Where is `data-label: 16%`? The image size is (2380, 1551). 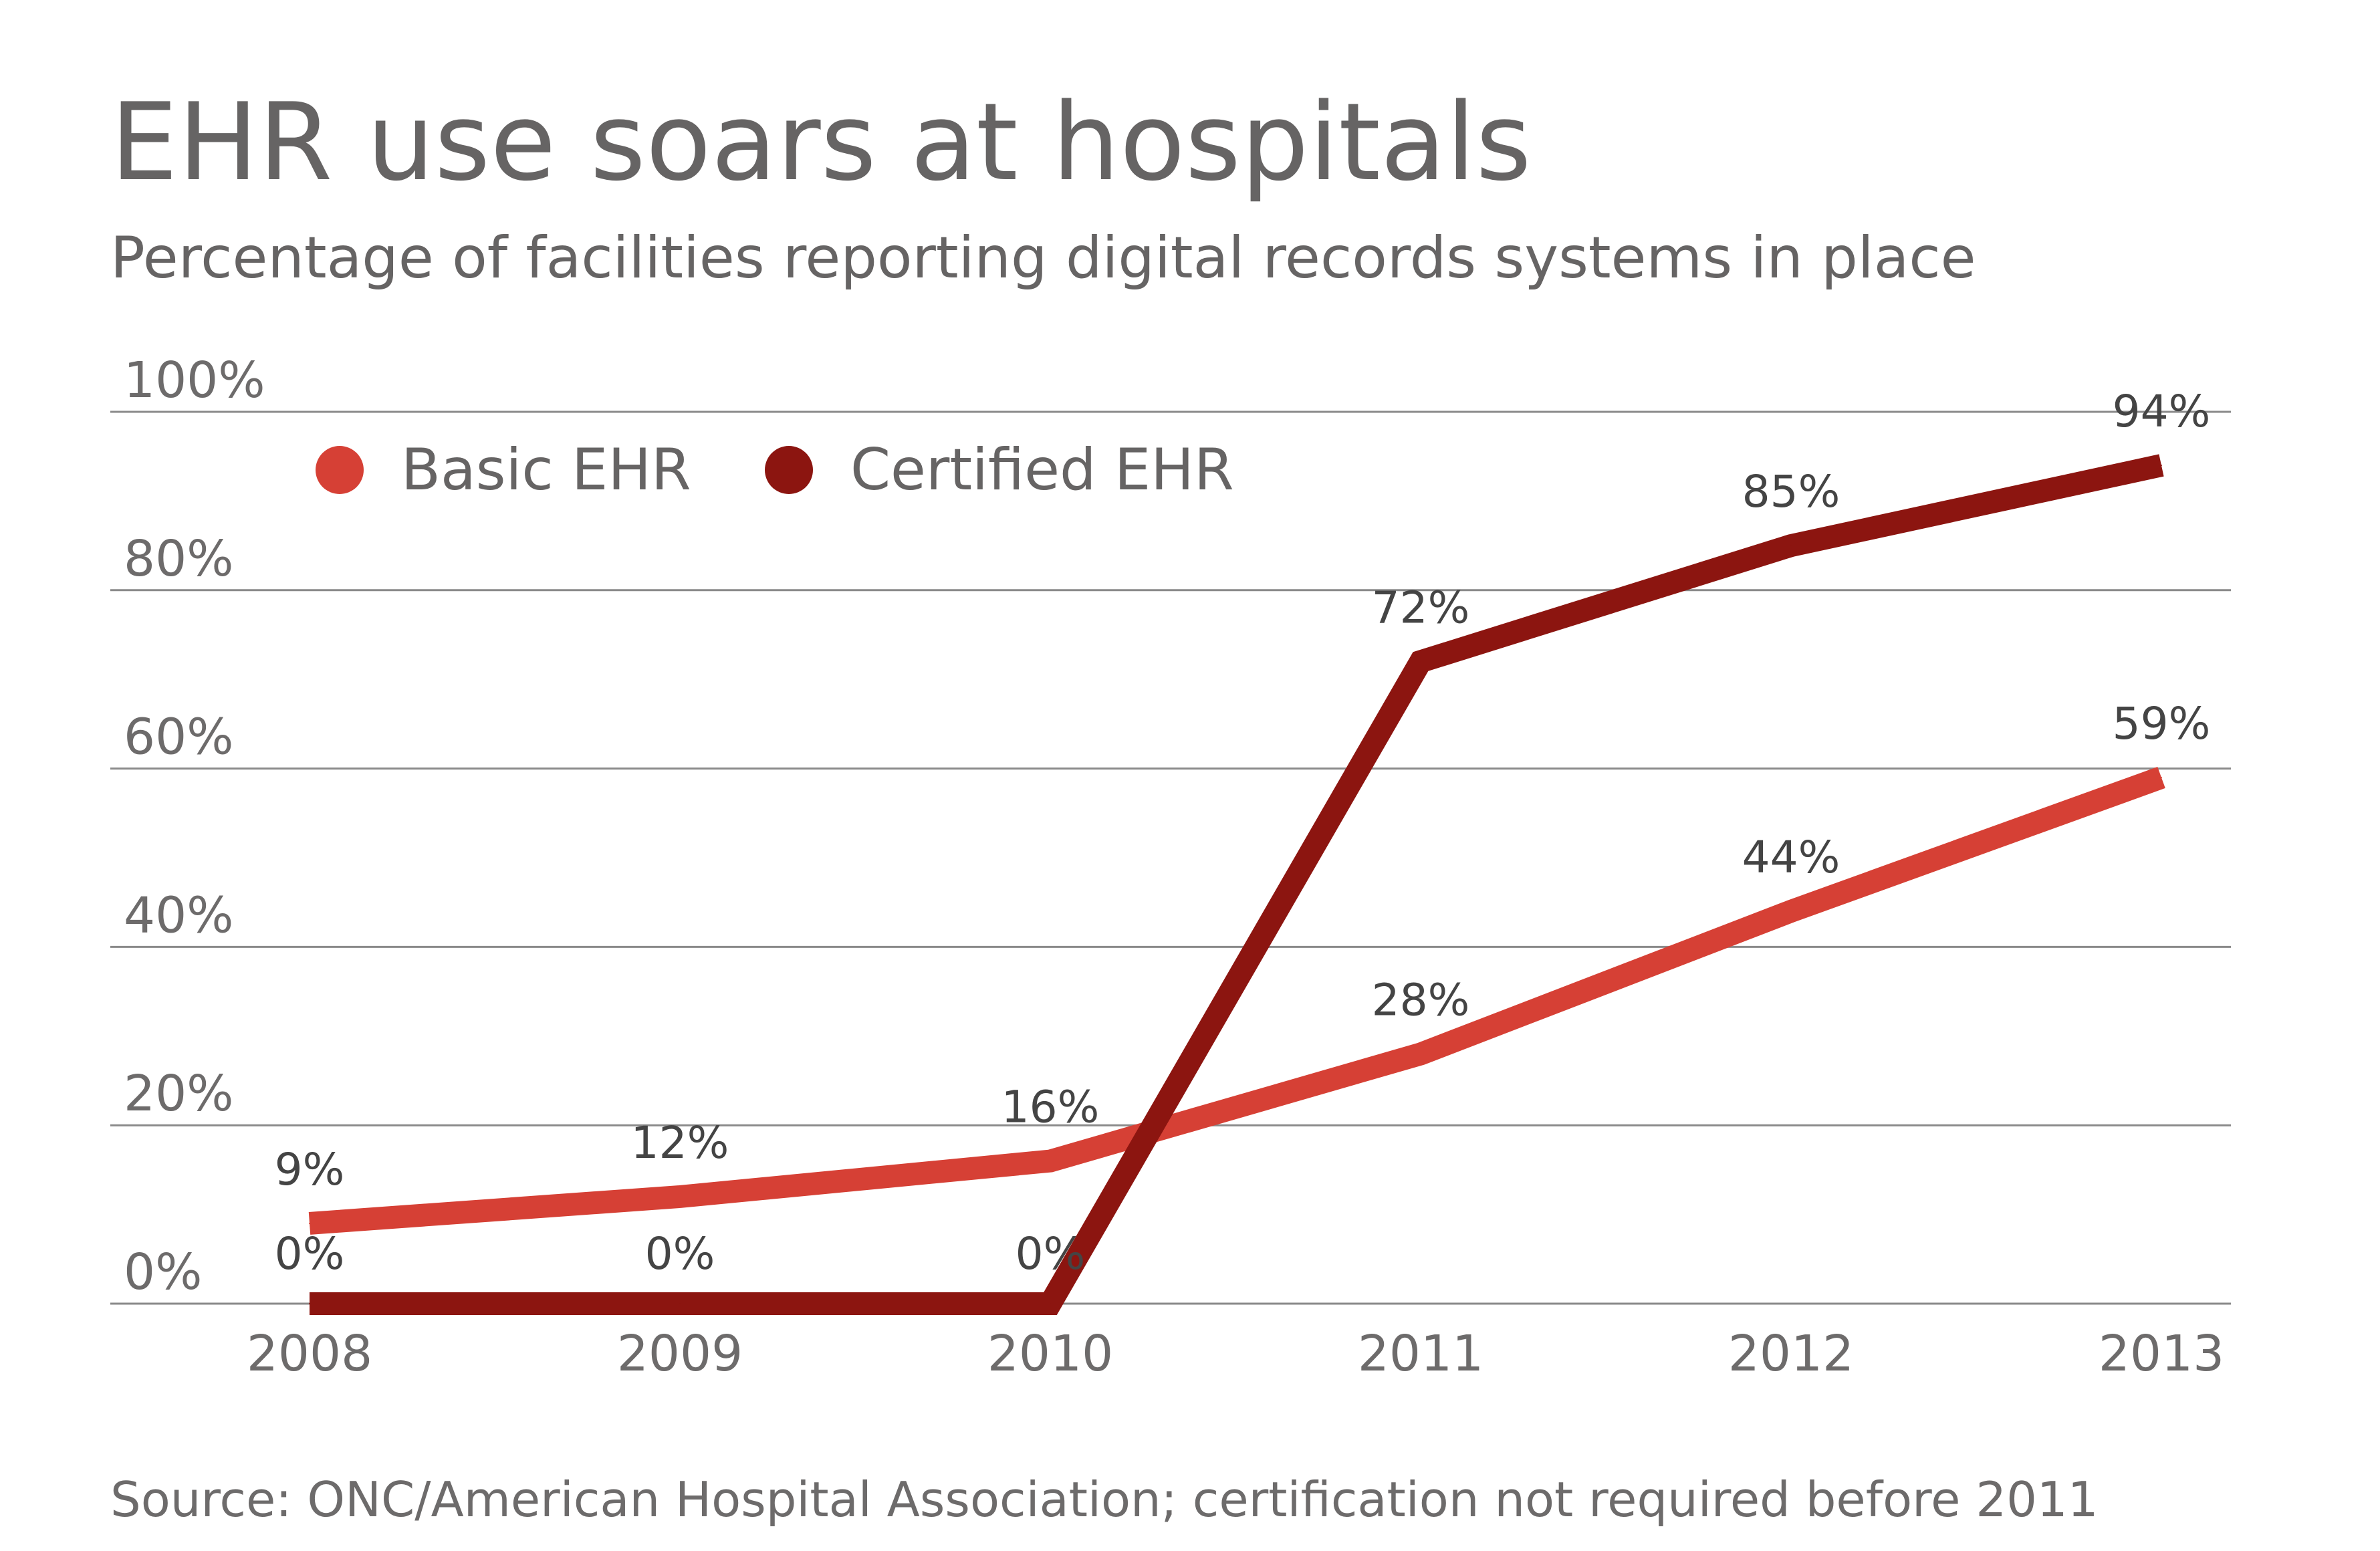 data-label: 16% is located at coordinates (1050, 1107).